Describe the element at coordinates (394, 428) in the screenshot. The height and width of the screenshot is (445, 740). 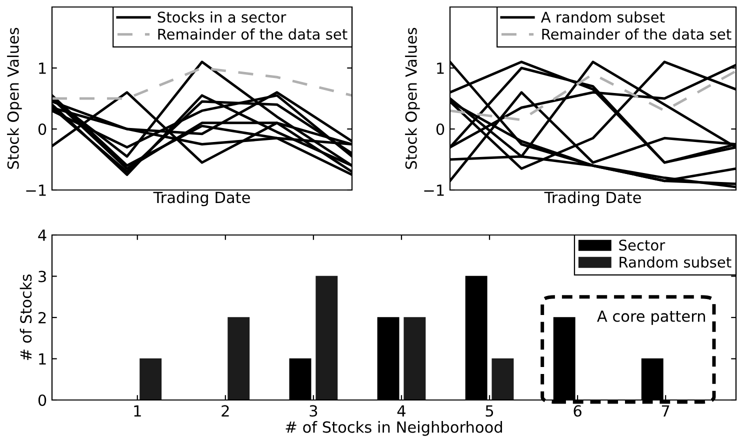
I see `x-axis-title: # of Stocks in Neighborhood` at that location.